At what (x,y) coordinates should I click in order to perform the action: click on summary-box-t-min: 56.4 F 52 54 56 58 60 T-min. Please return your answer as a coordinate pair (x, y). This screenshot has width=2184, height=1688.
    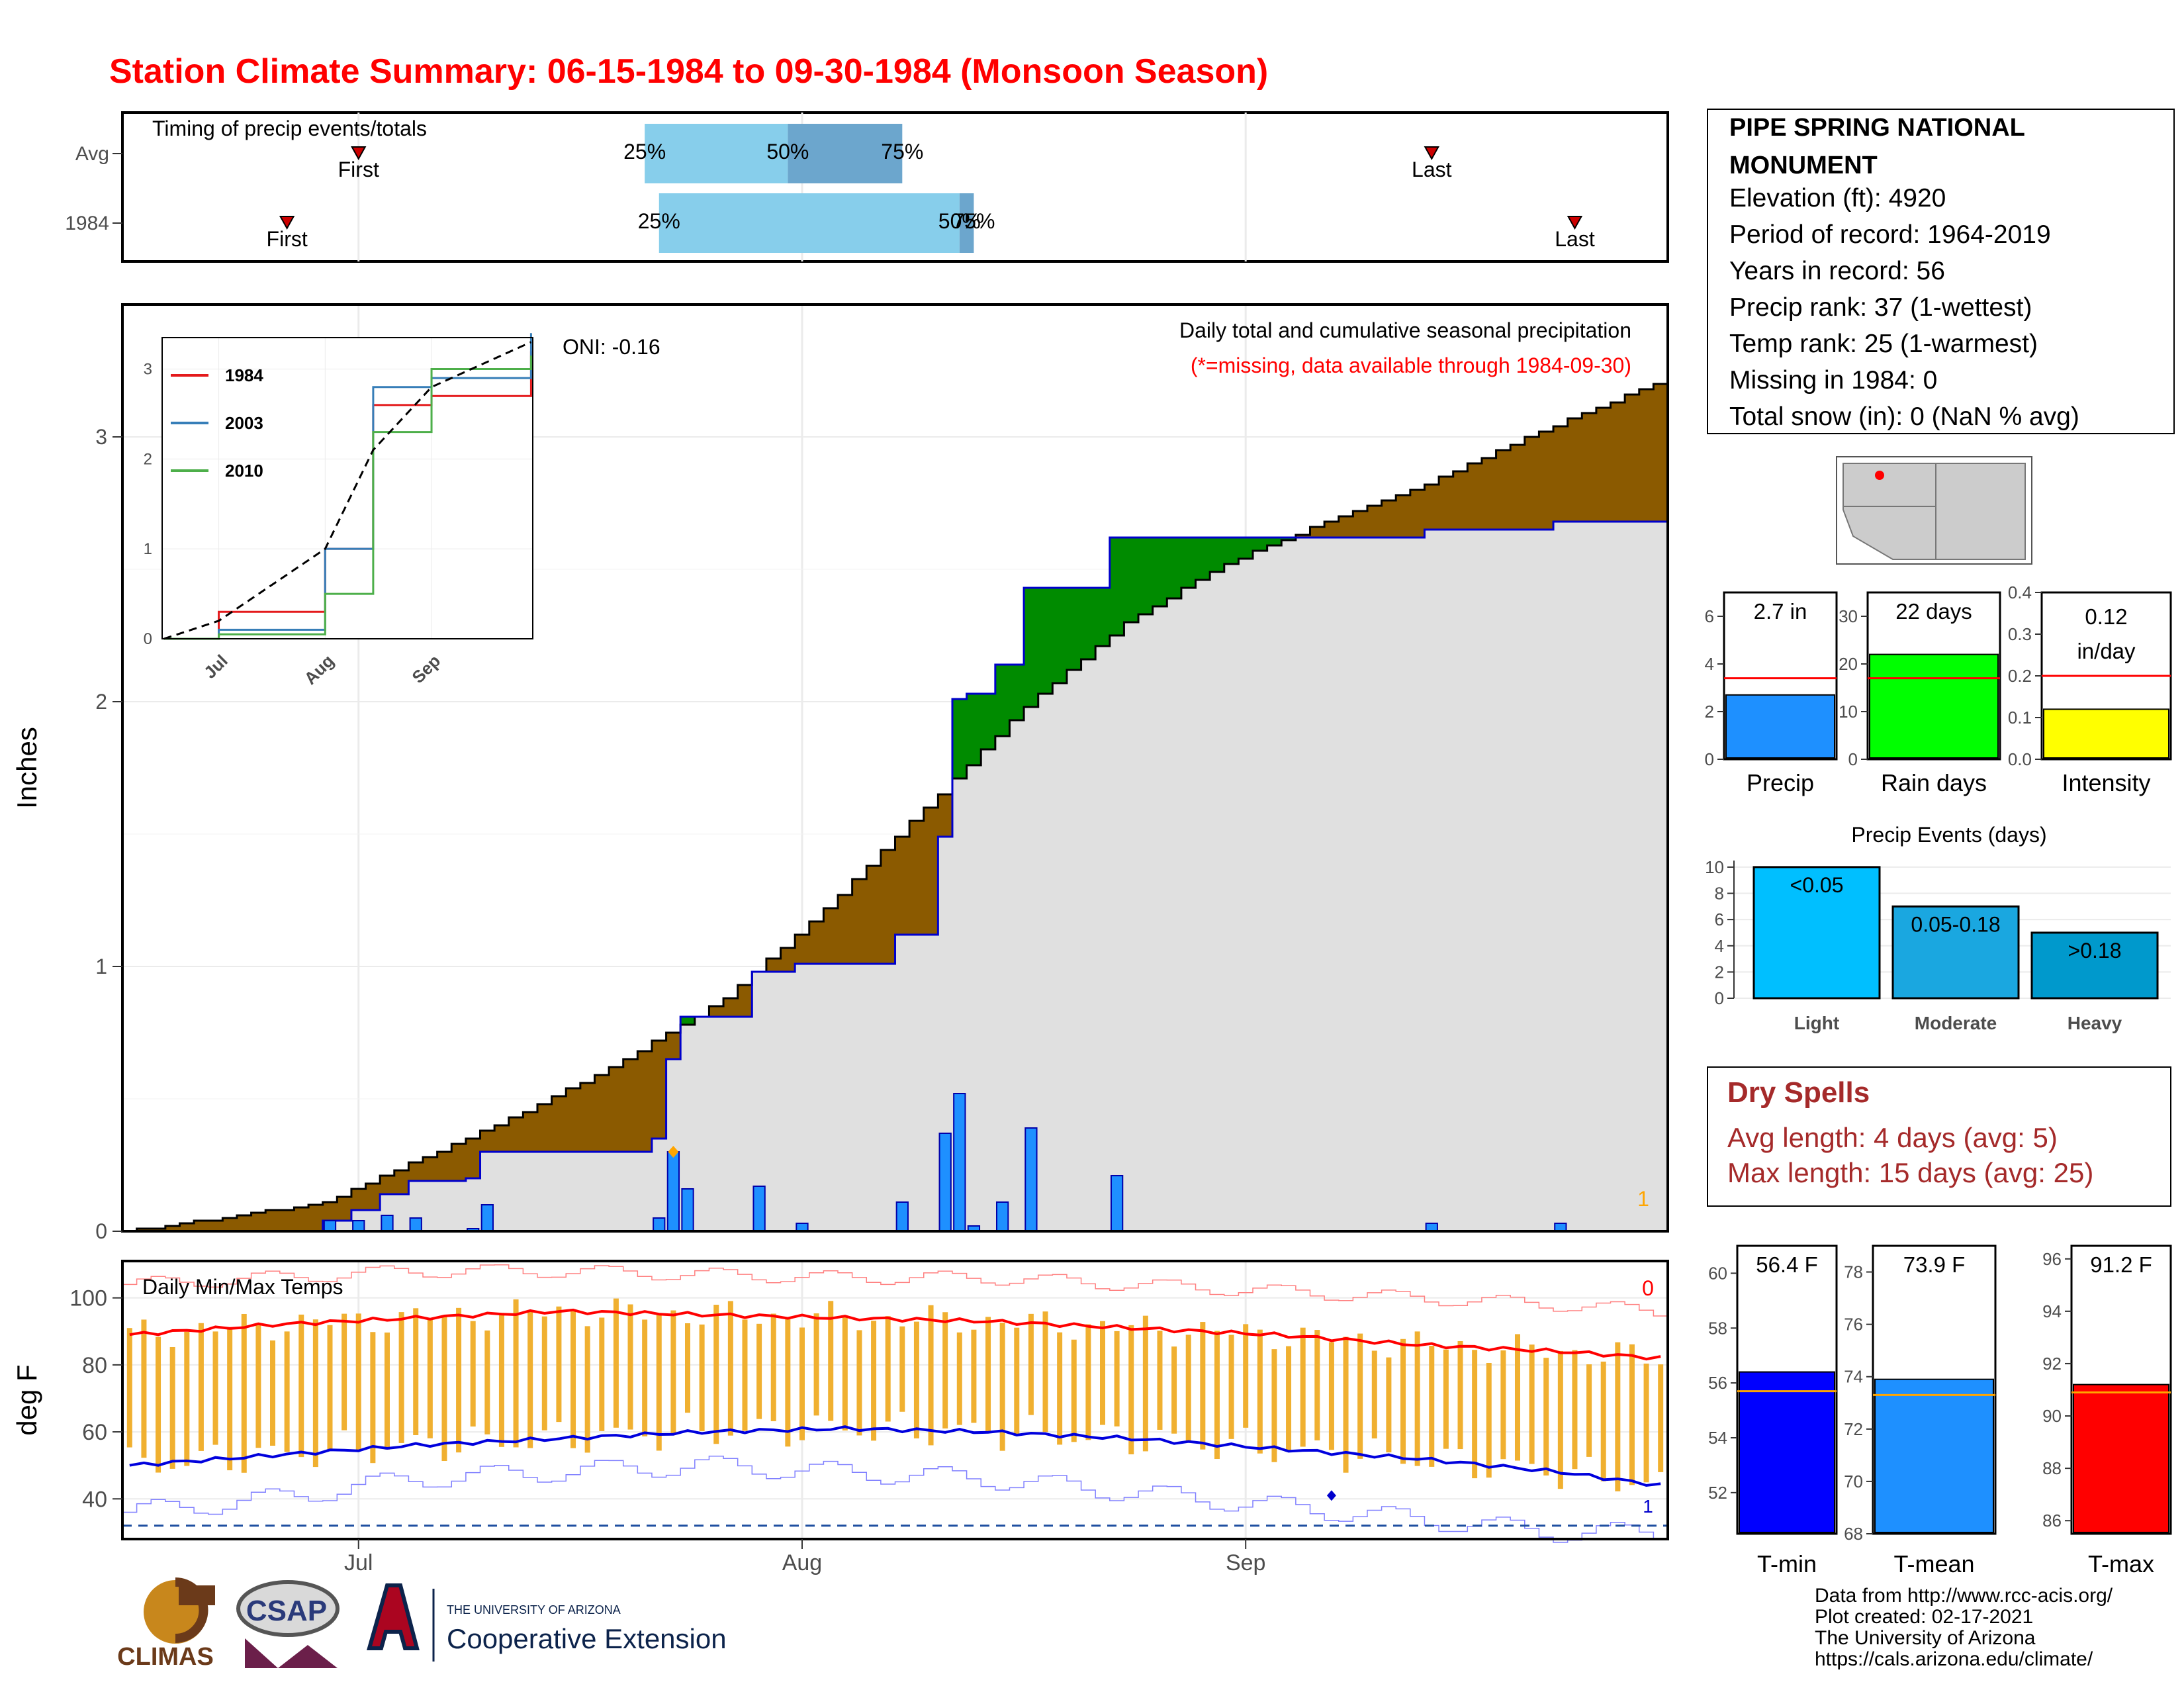
    Looking at the image, I should click on (1773, 1410).